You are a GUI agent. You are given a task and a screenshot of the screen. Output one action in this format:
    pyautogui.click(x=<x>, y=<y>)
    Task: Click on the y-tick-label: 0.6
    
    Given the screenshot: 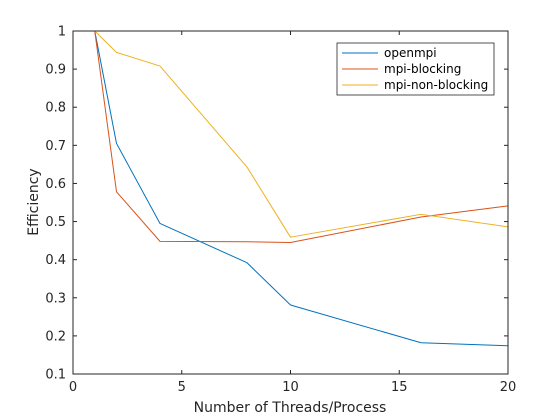 What is the action you would take?
    pyautogui.click(x=55, y=184)
    